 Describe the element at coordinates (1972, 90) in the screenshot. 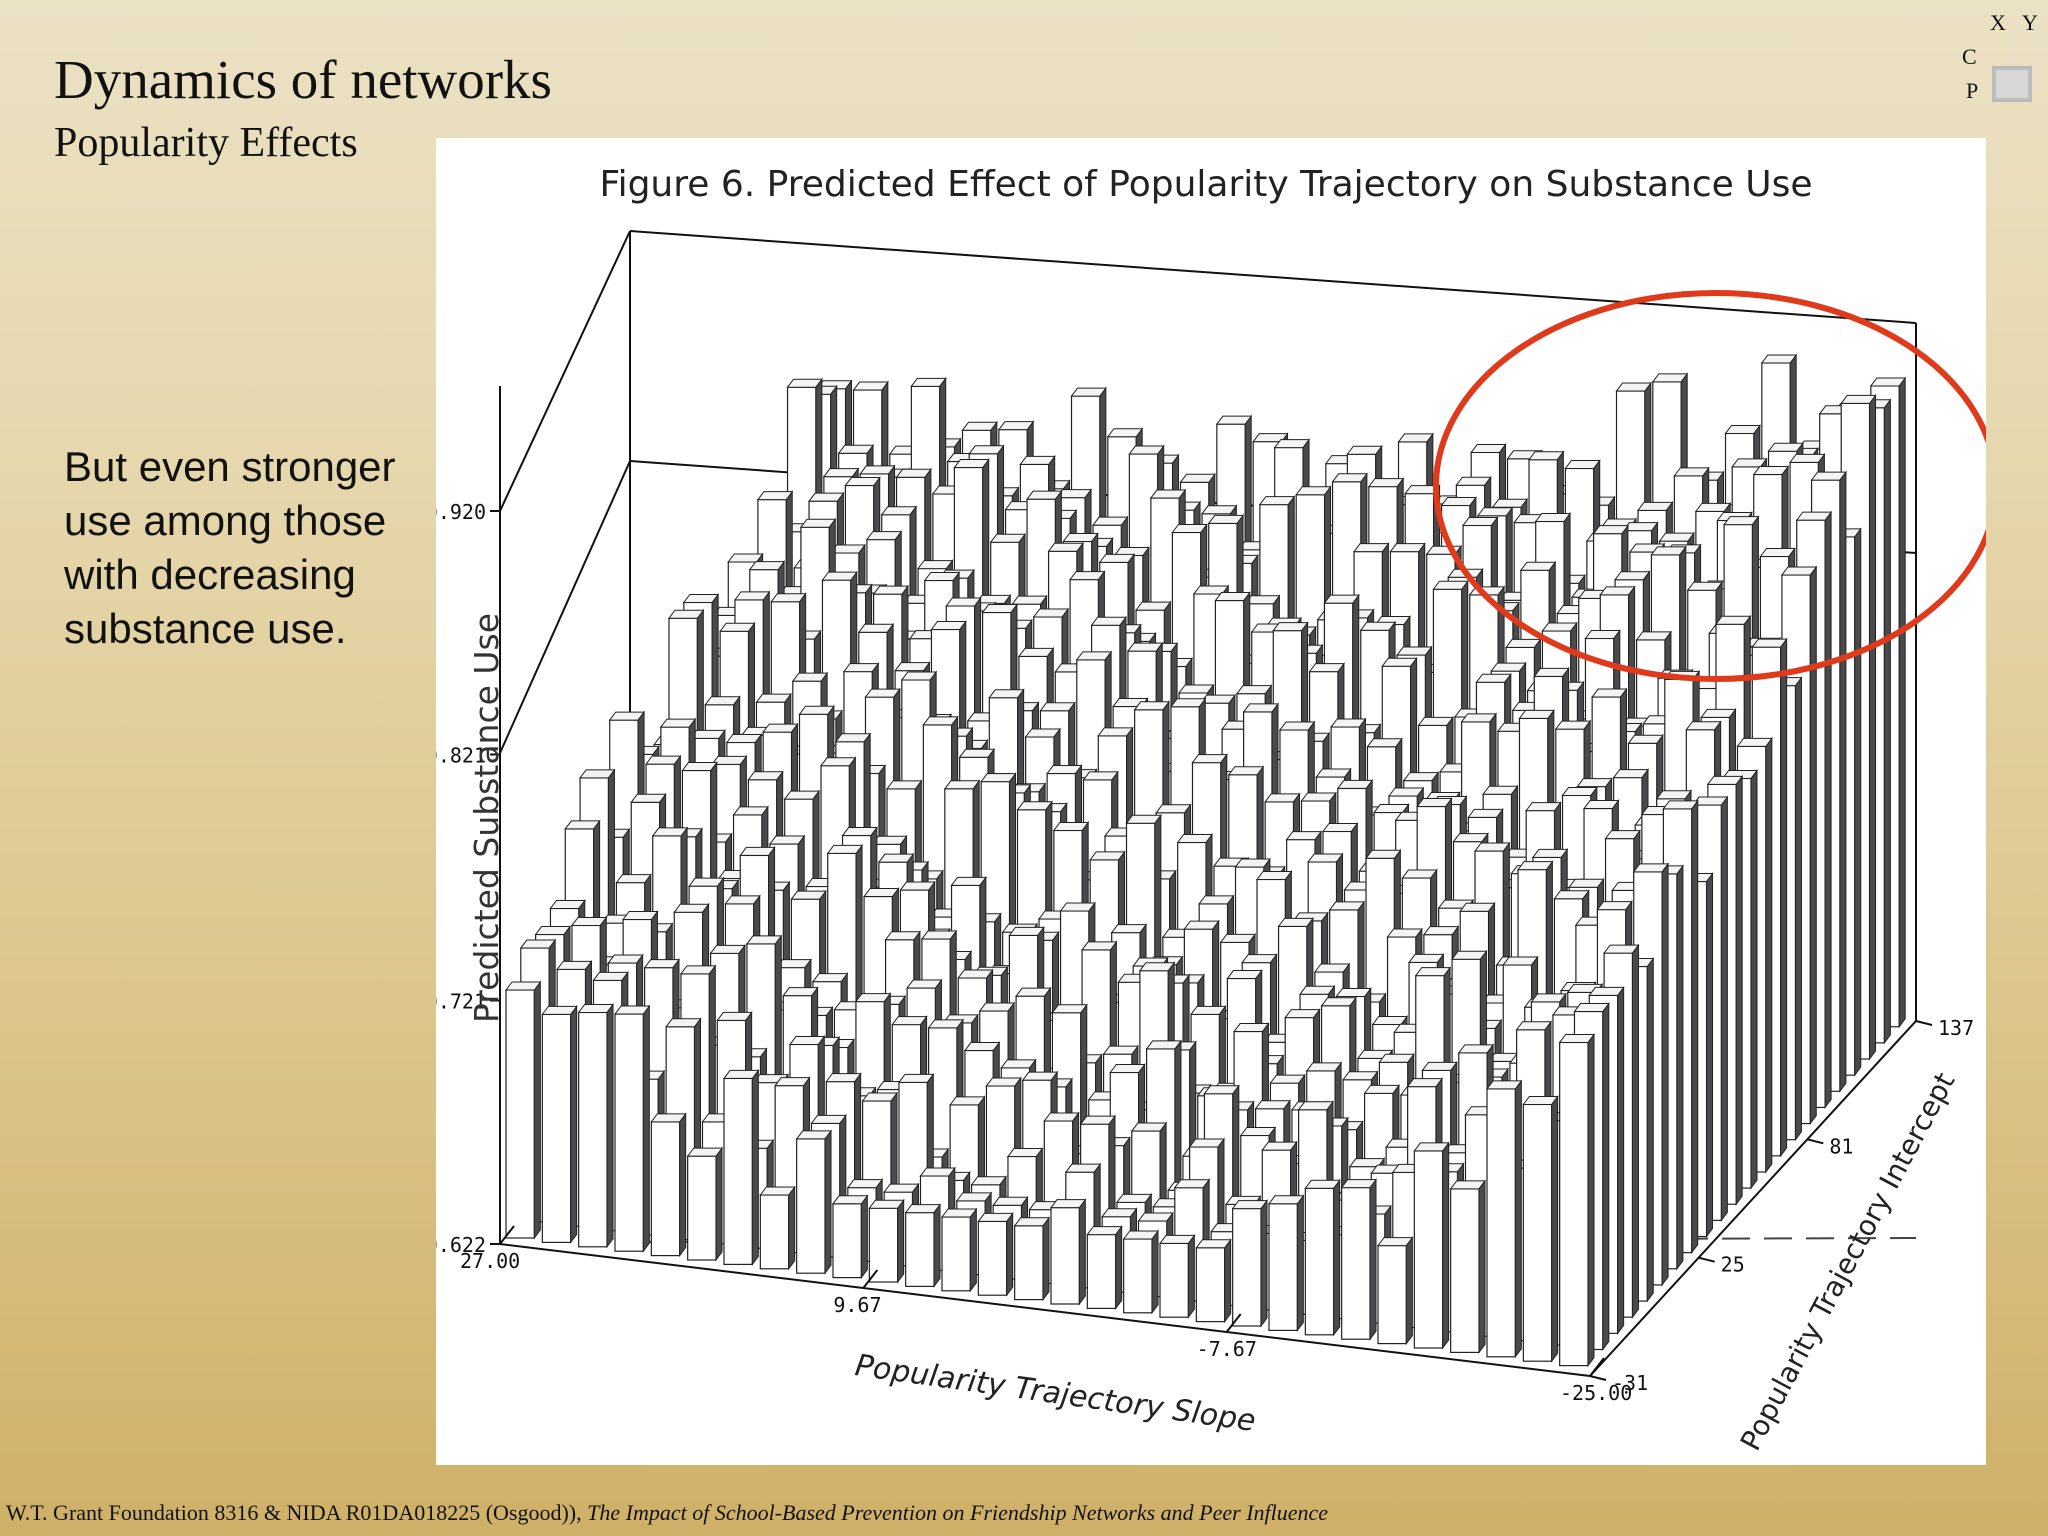

I see `nav-p-label: P` at that location.